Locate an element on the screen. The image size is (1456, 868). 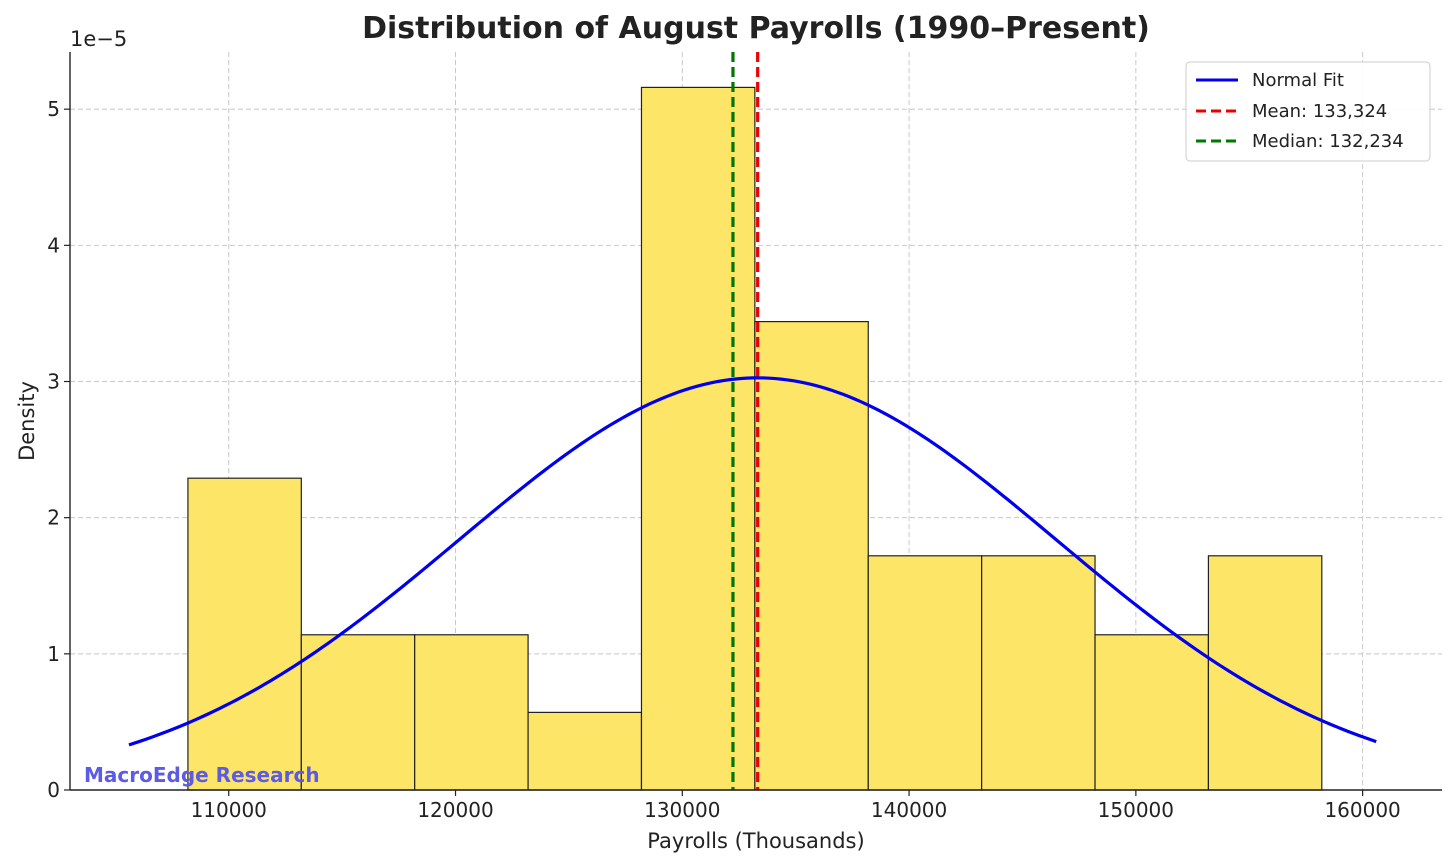
x-tick-label: 150000 is located at coordinates (1136, 810).